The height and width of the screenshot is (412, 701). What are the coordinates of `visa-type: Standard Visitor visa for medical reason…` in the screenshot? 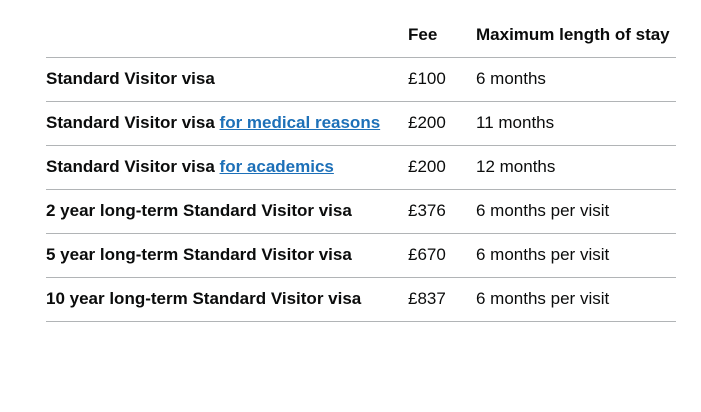 It's located at (227, 123).